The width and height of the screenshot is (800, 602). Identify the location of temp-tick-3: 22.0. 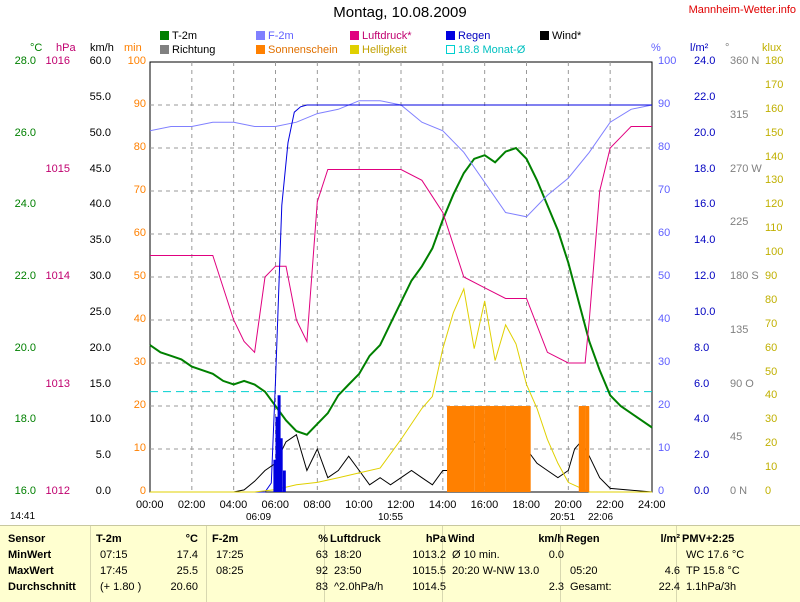
(25, 276).